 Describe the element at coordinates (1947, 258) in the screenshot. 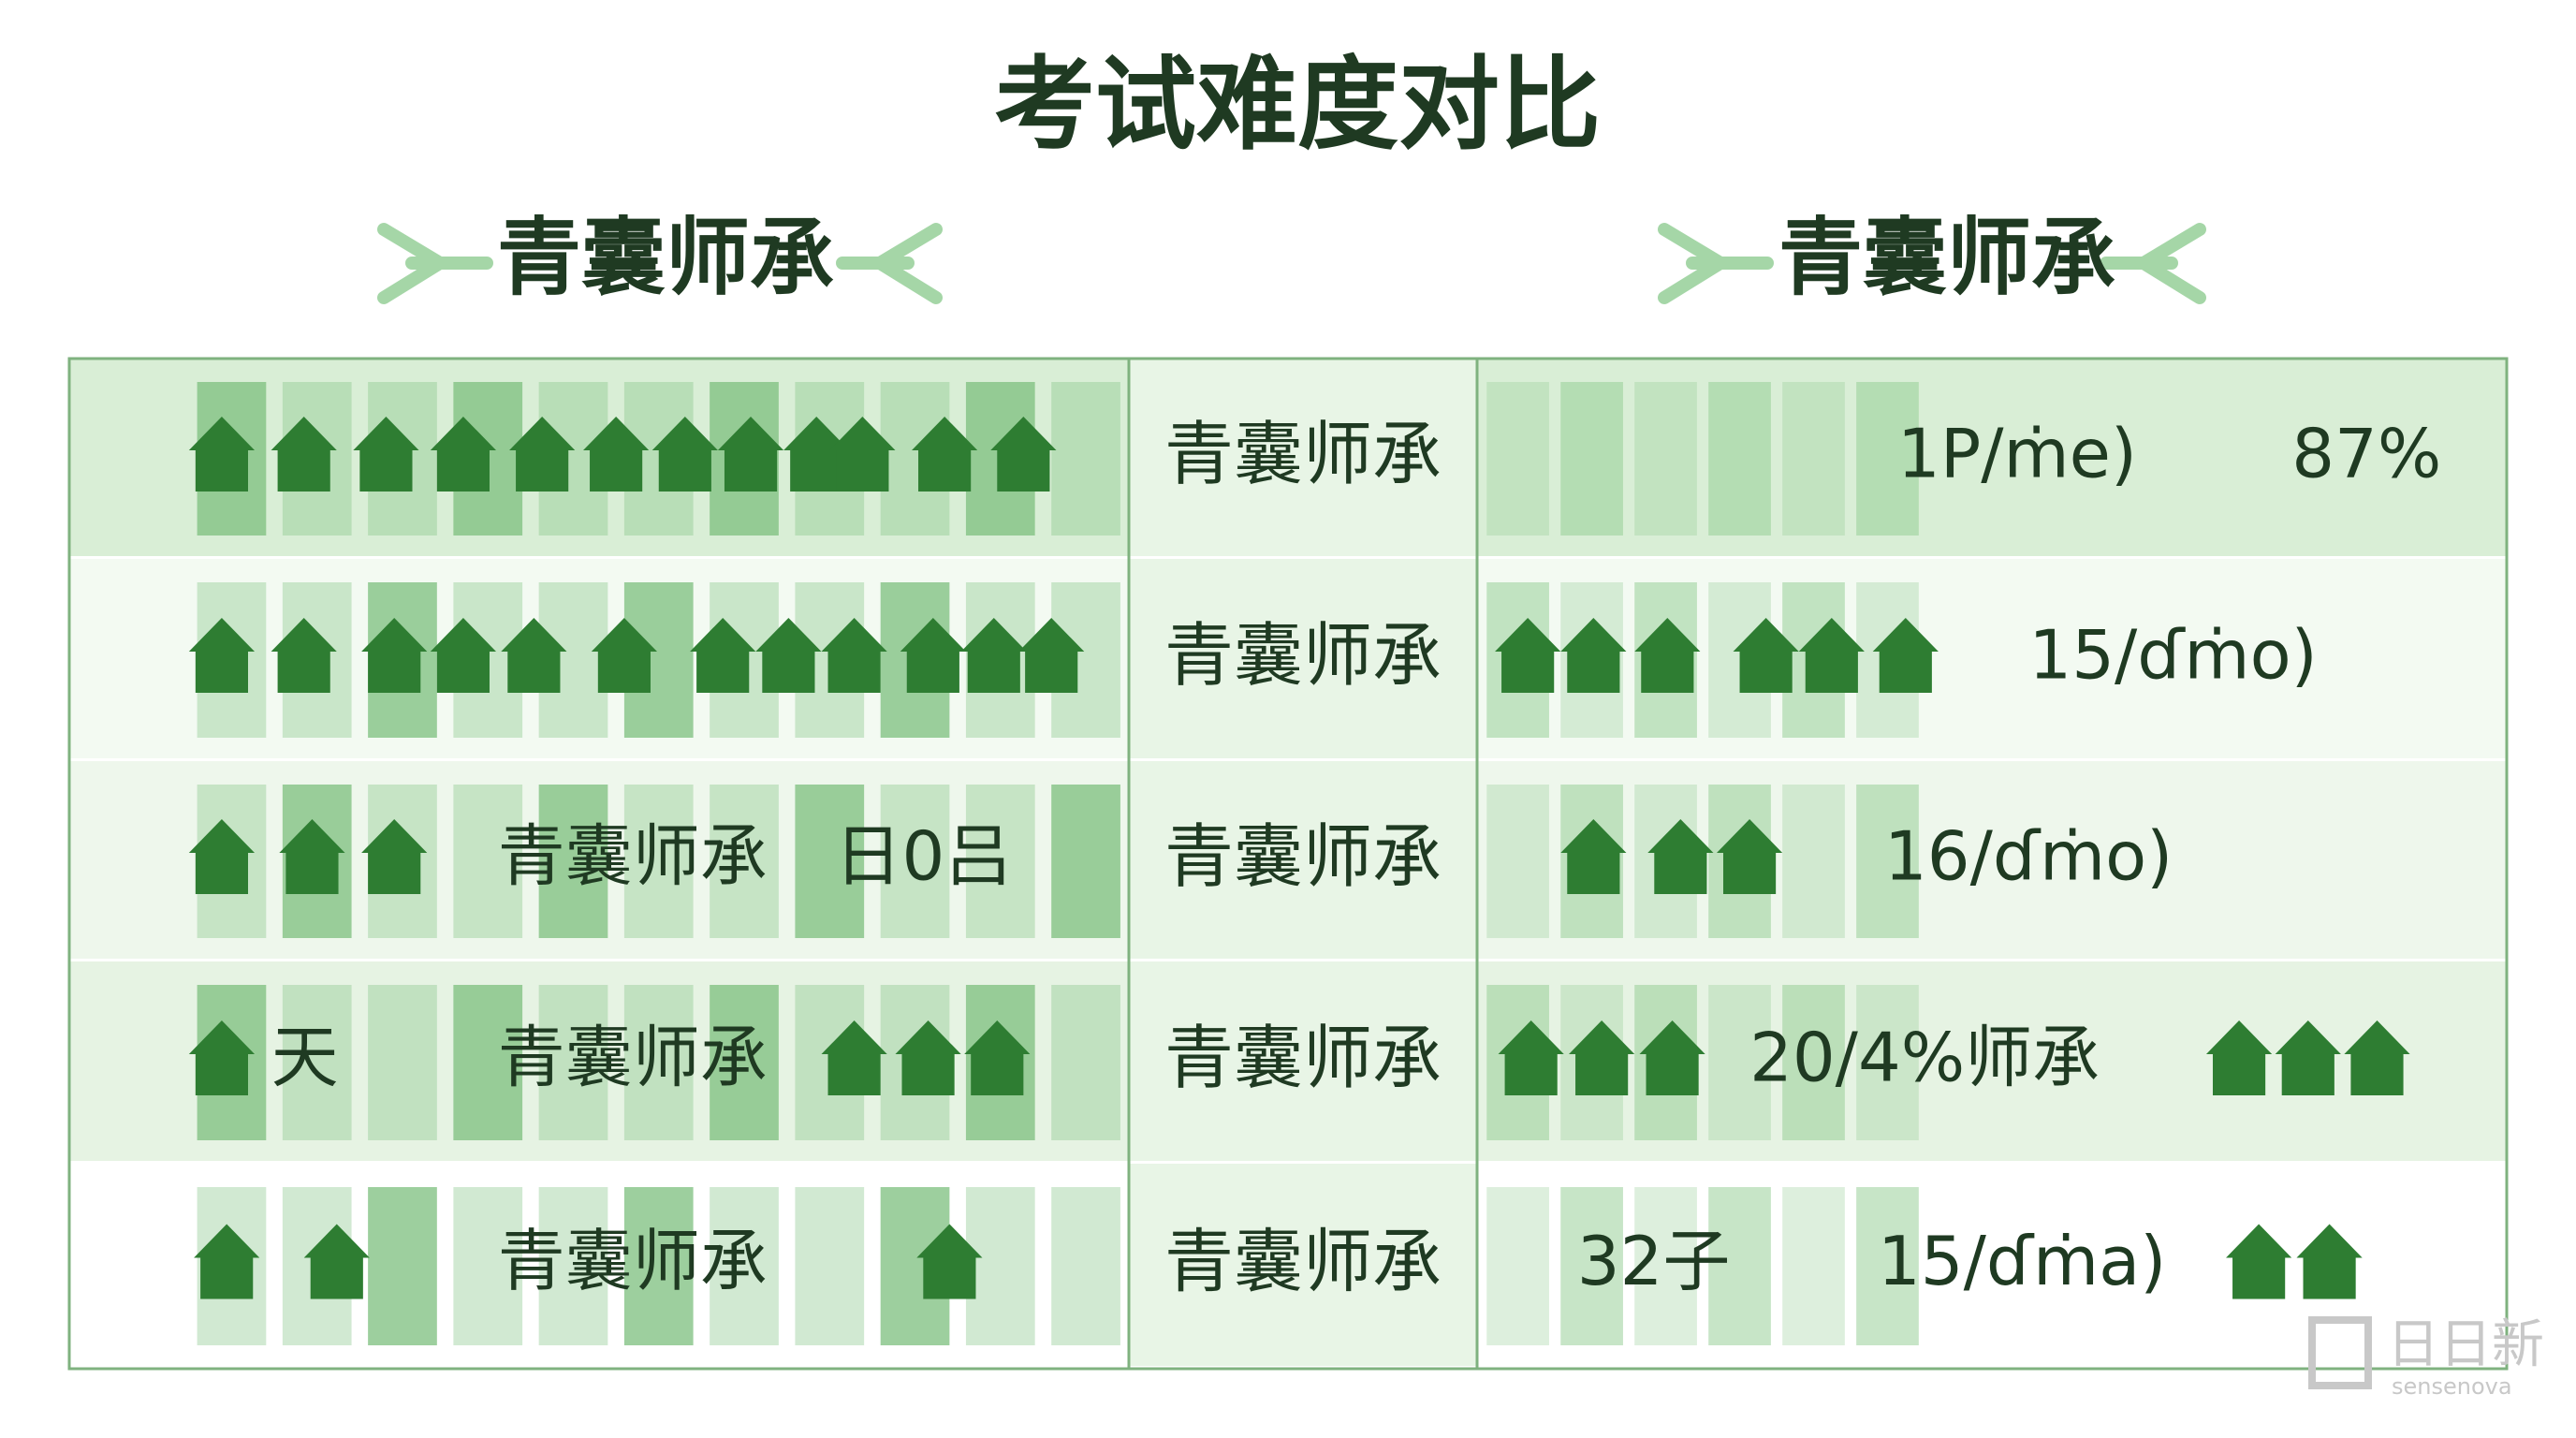

I see `column-header: 青囊师承` at that location.